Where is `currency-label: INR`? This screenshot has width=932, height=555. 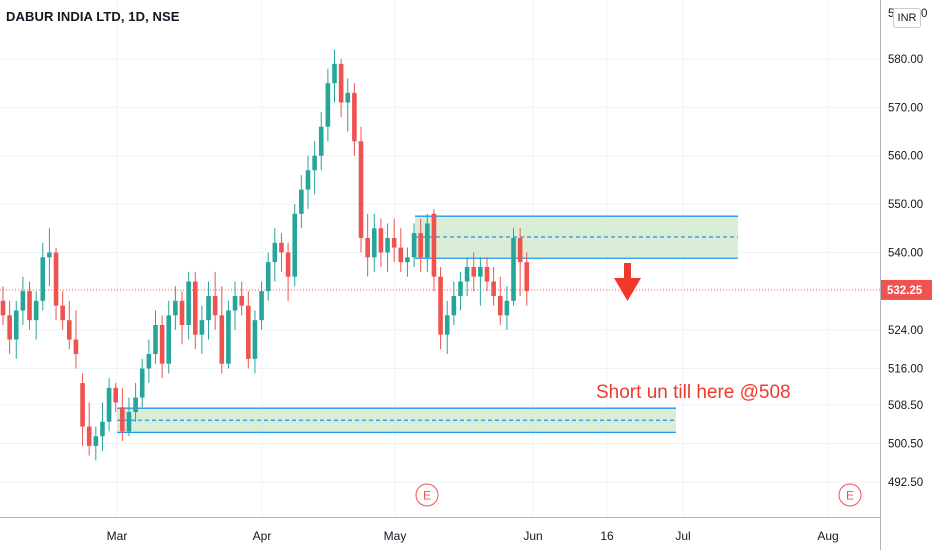
currency-label: INR is located at coordinates (907, 18).